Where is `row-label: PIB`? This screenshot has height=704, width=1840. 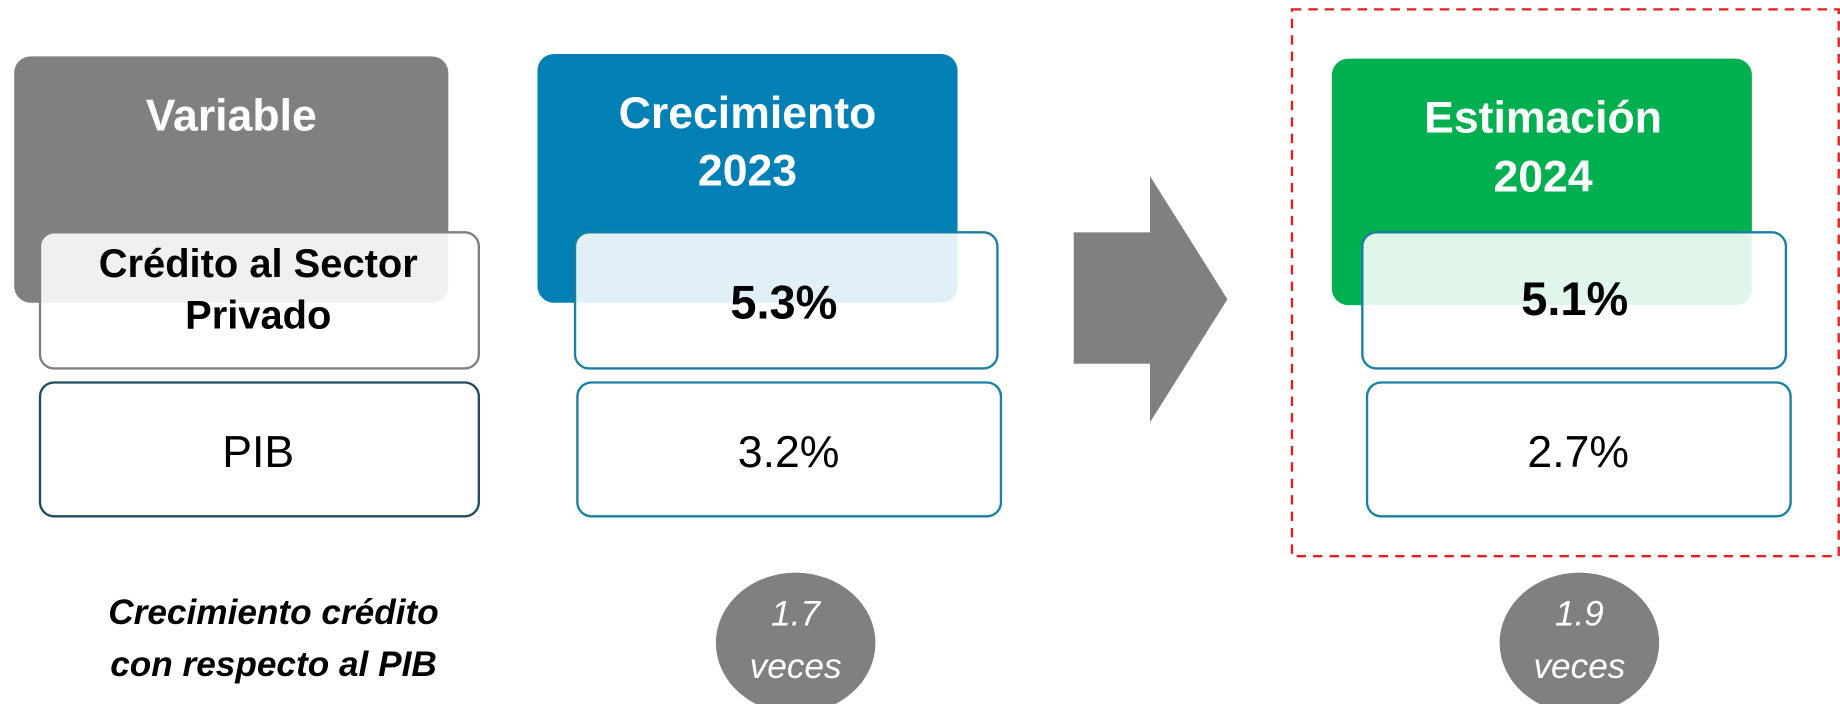 row-label: PIB is located at coordinates (258, 452).